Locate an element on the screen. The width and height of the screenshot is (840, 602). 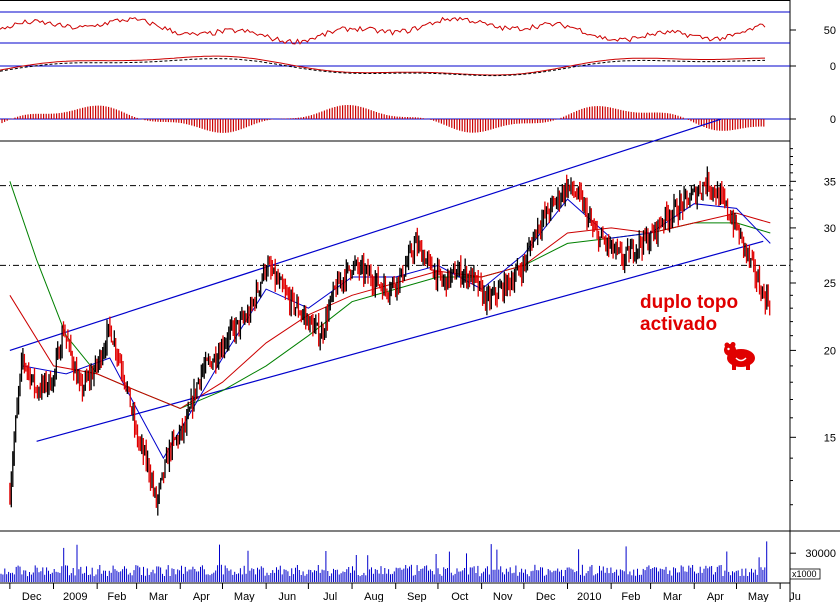
x-label-16: Apr is located at coordinates (715, 596).